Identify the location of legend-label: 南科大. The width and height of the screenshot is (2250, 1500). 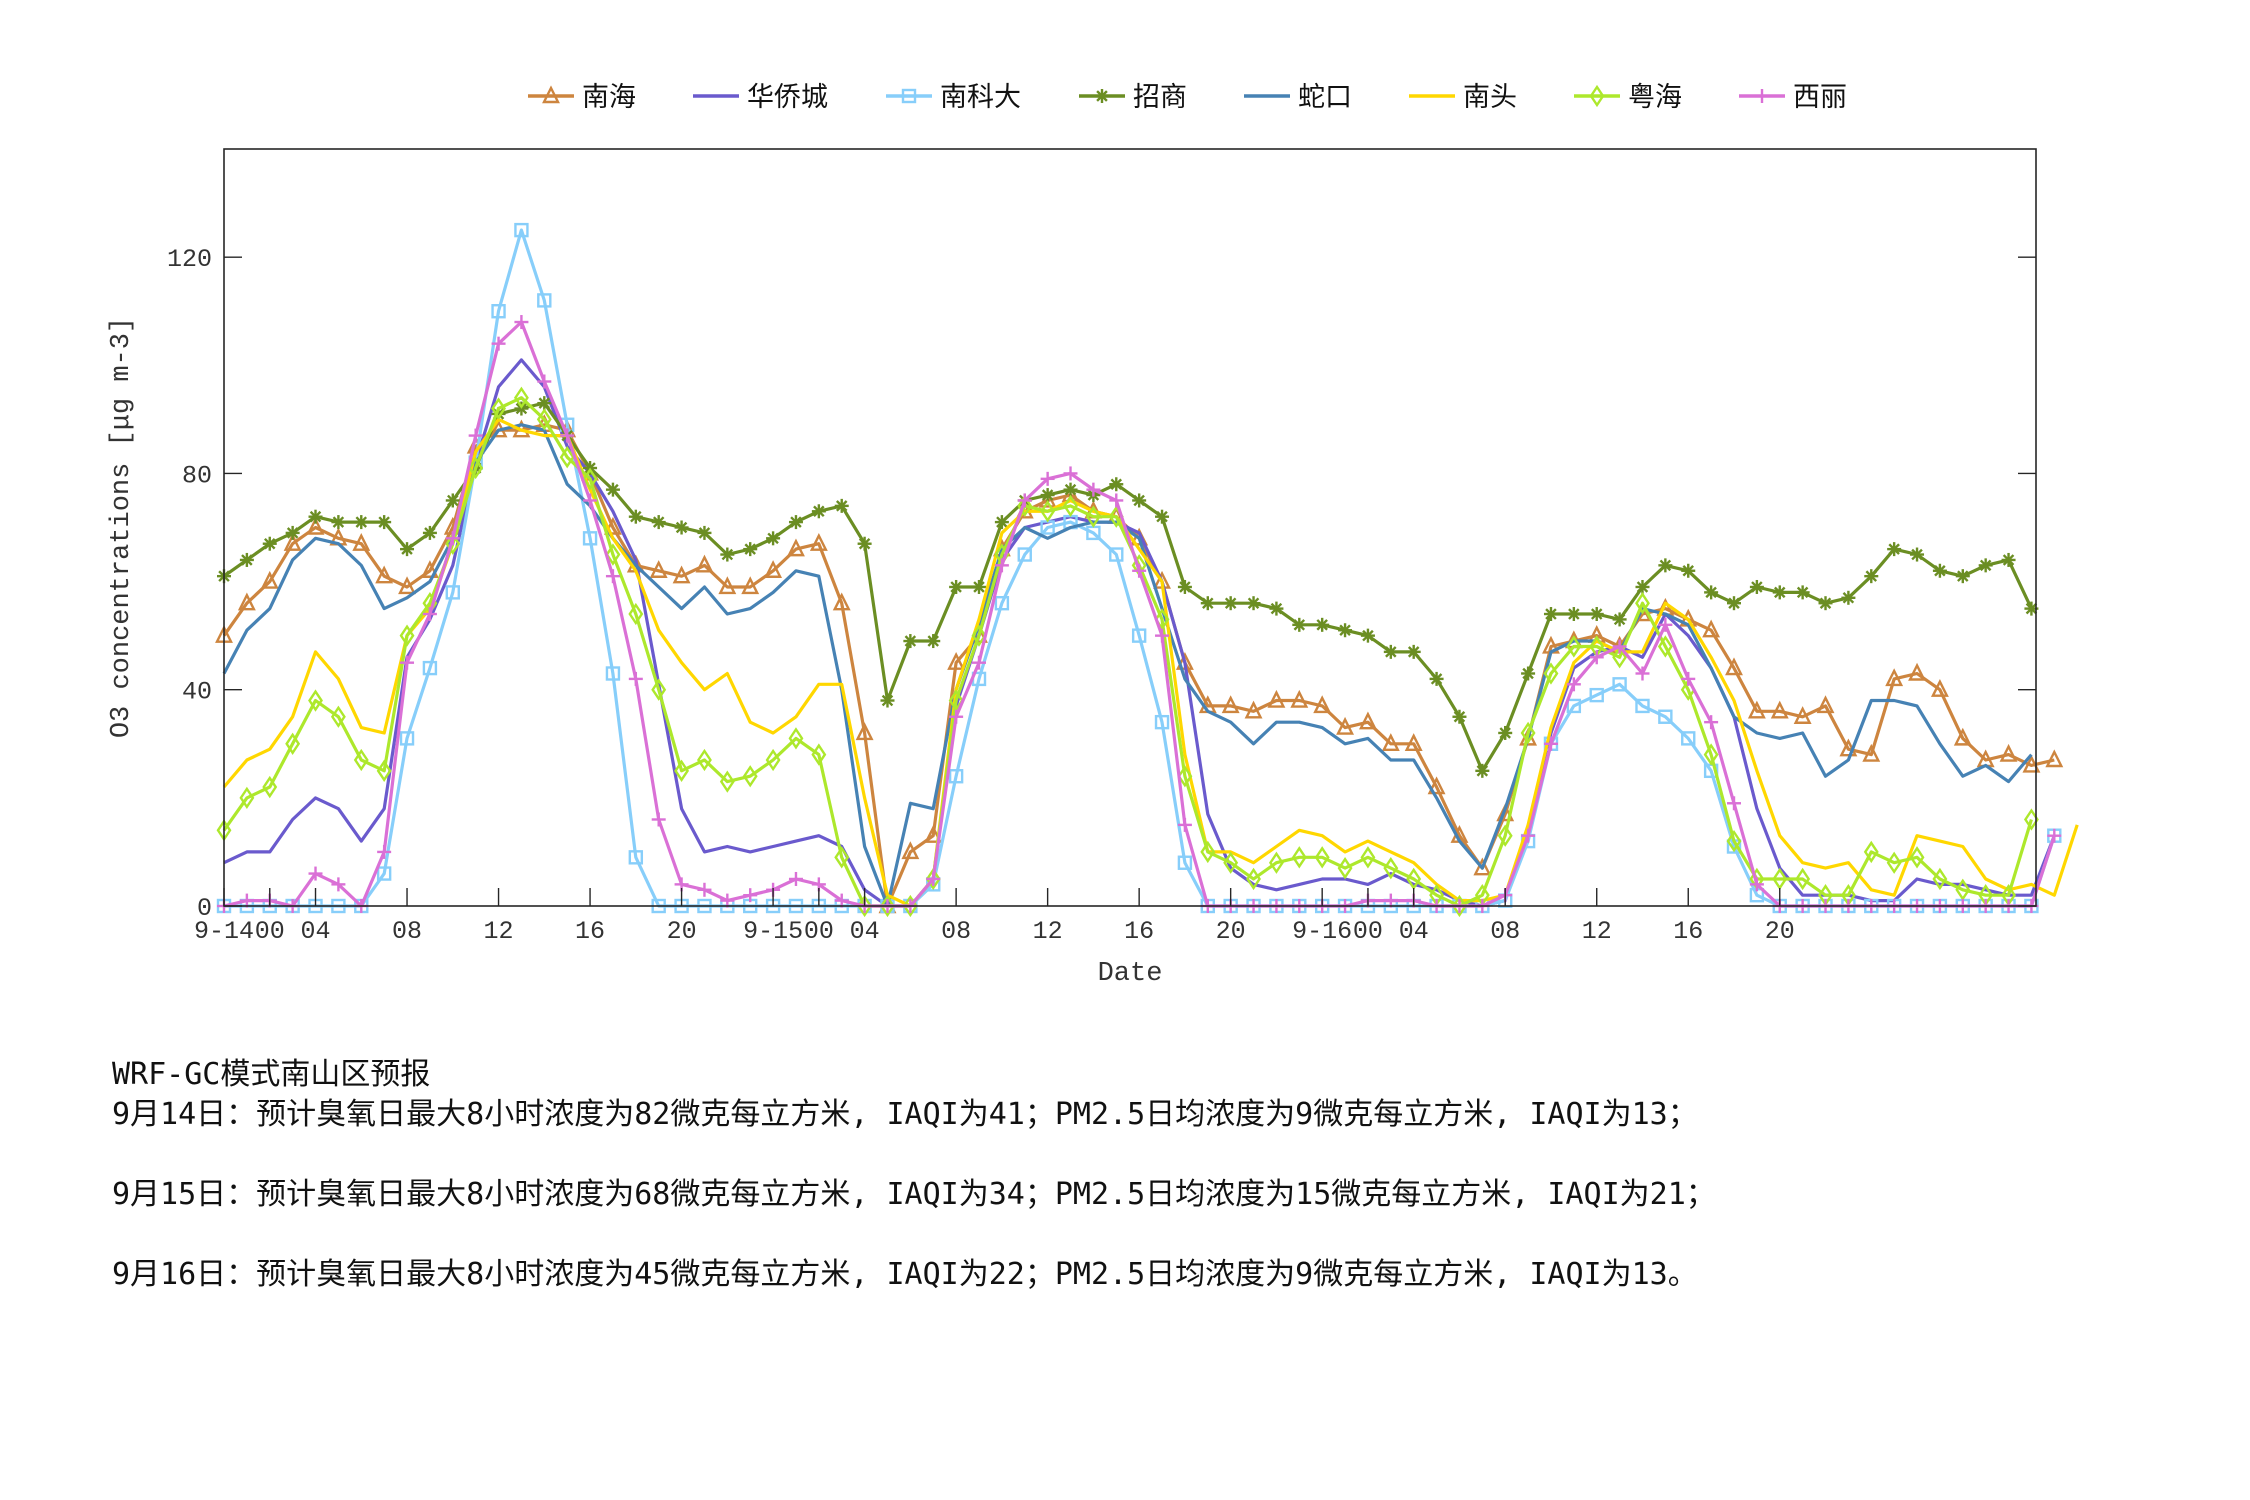
(980, 97).